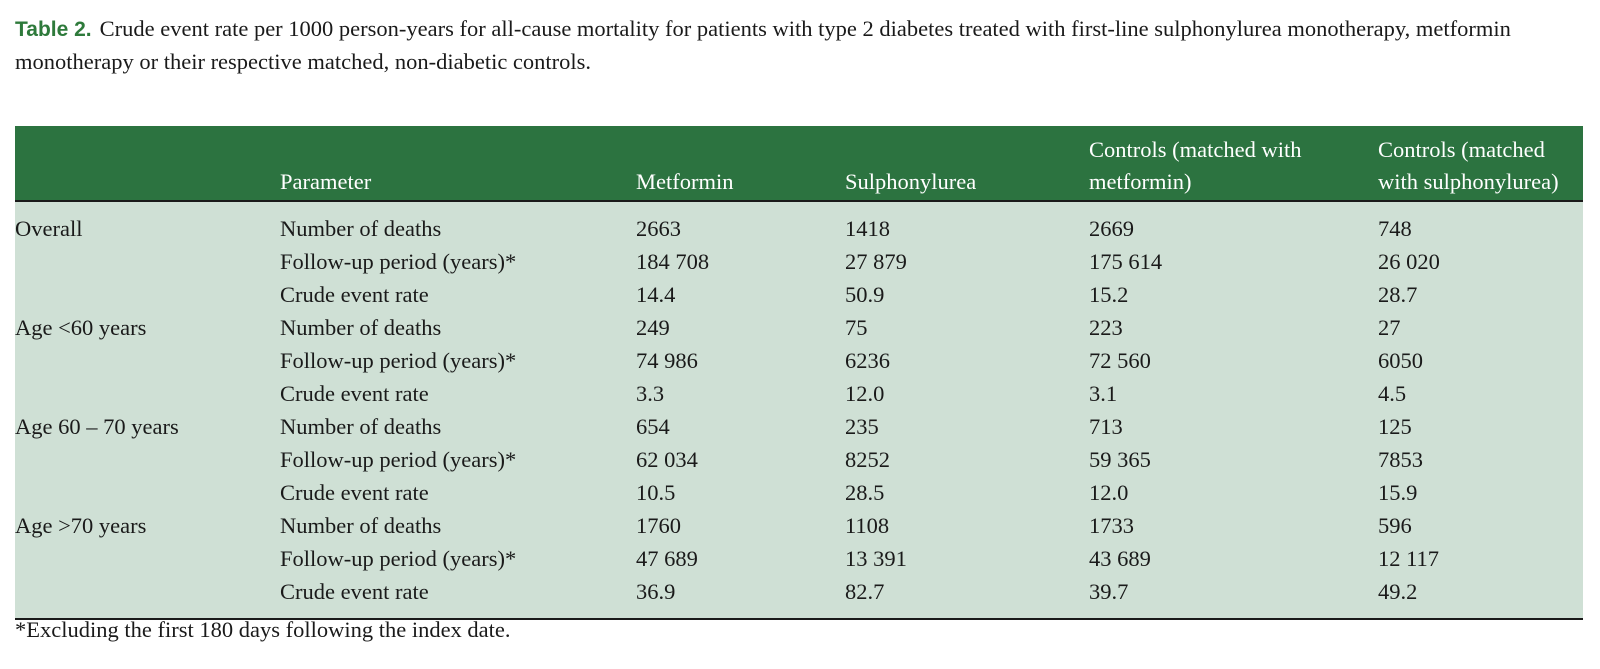  Describe the element at coordinates (1392, 393) in the screenshot. I see `value-cell: 4.5` at that location.